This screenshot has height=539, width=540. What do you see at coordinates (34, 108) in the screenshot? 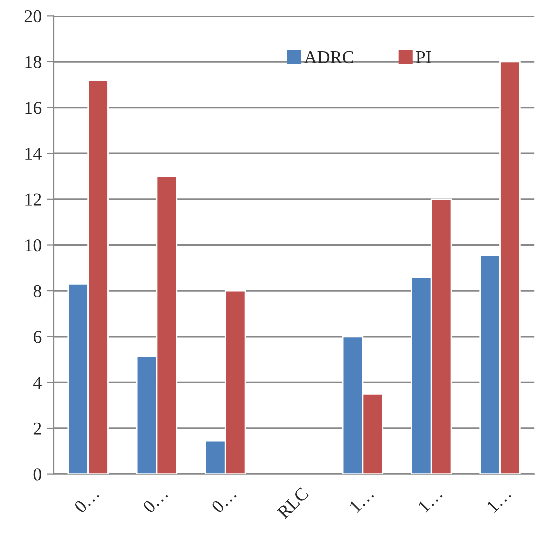
I see `y-tick-label: 16` at bounding box center [34, 108].